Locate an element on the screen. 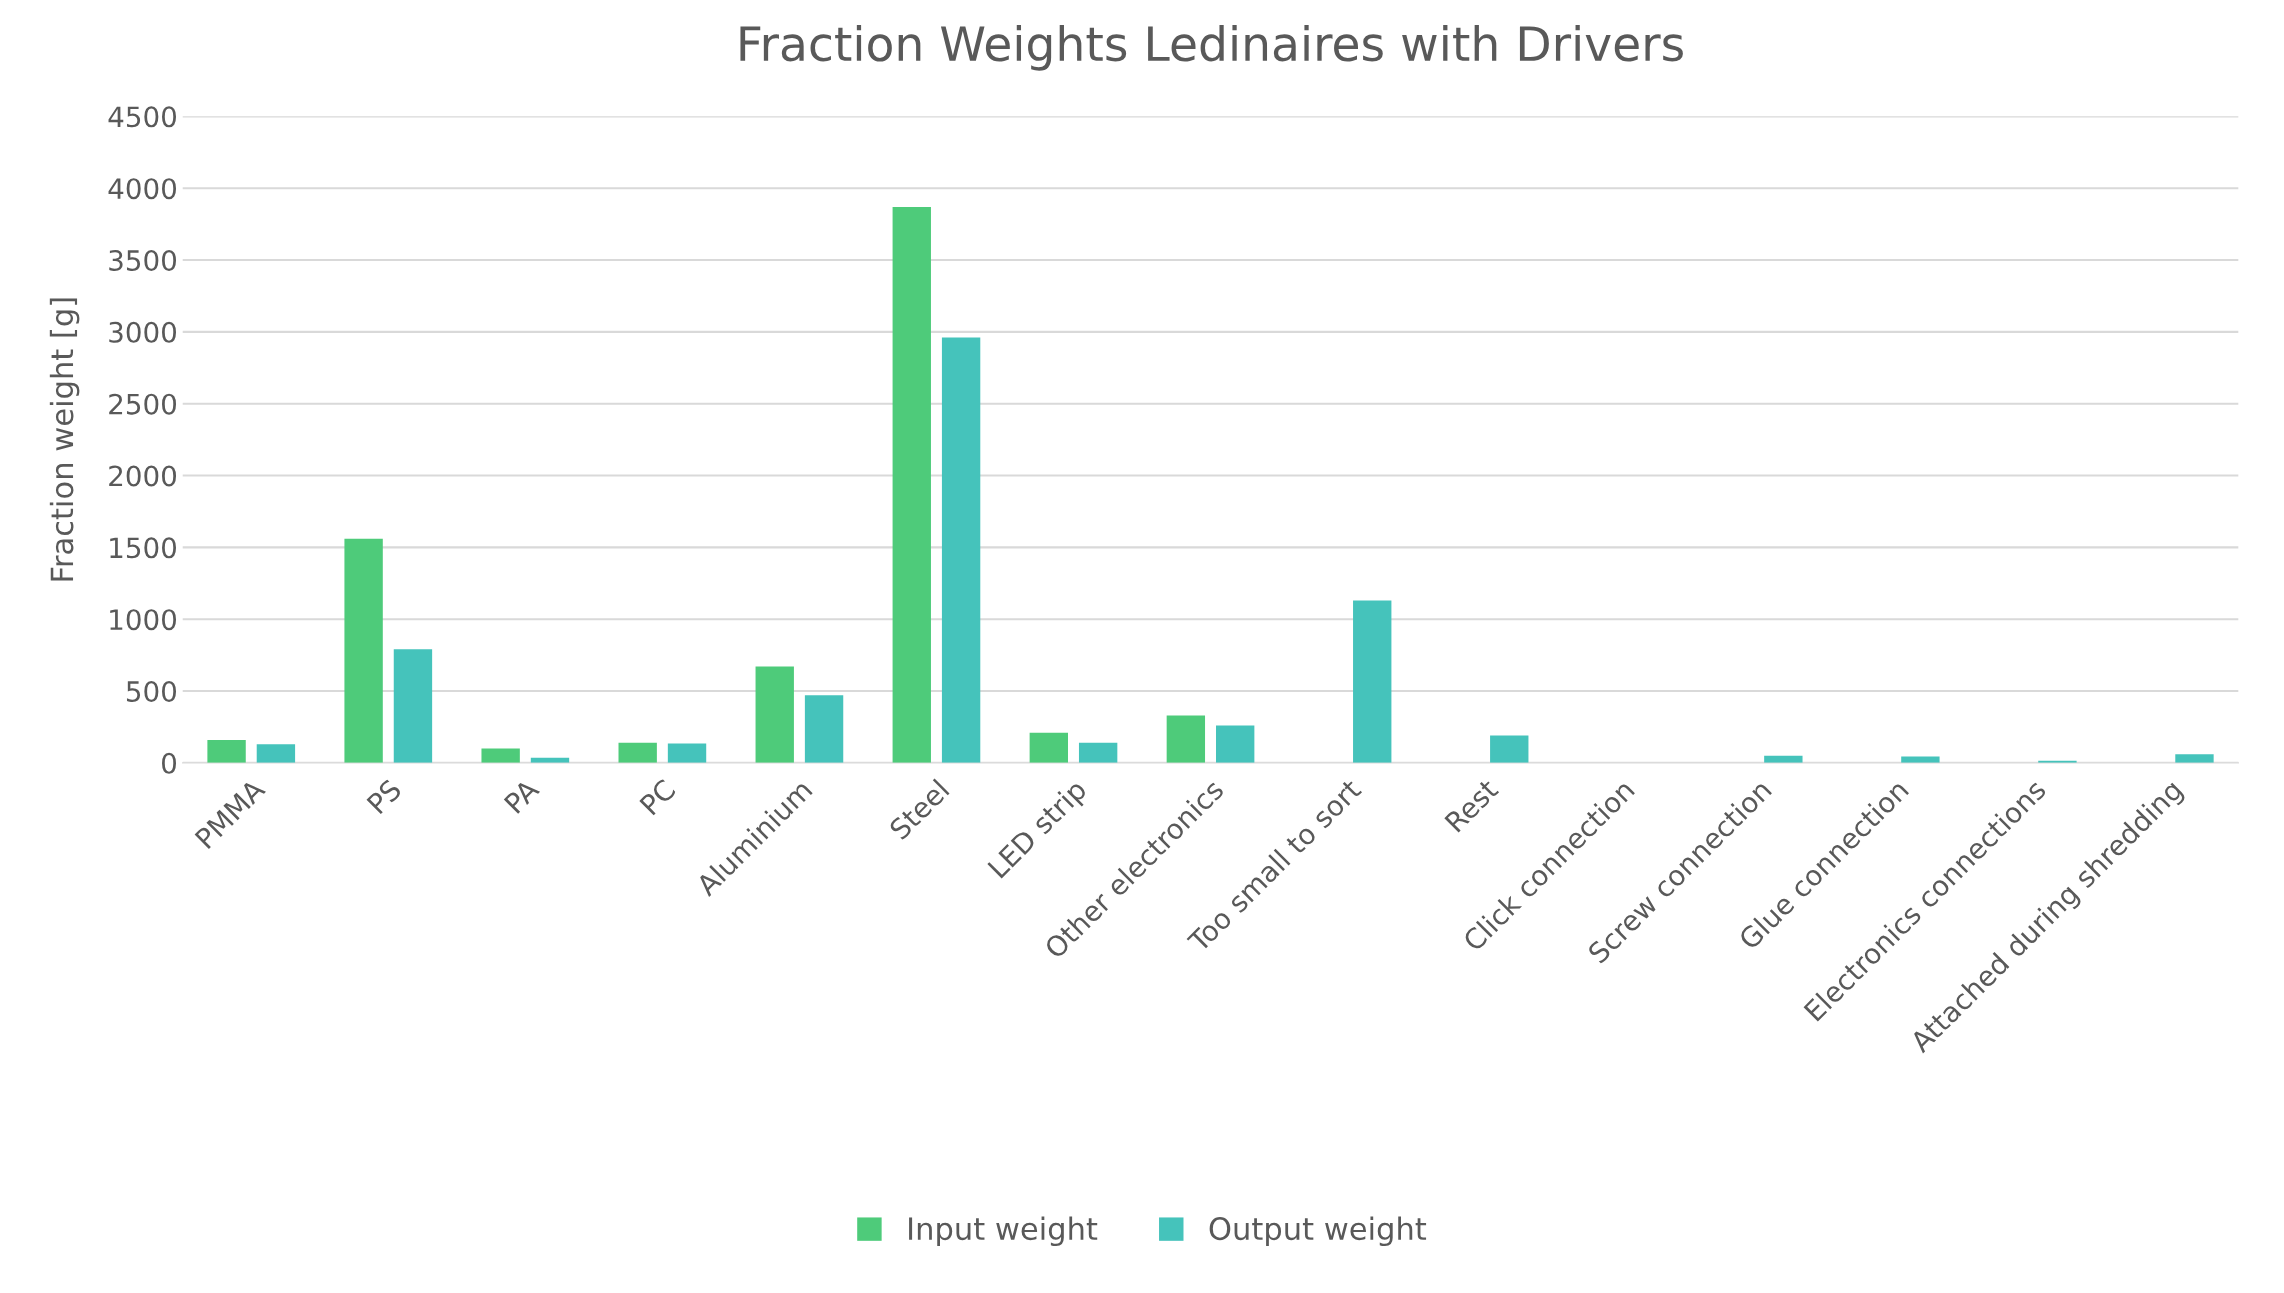  x-tick-label: PA is located at coordinates (522, 795).